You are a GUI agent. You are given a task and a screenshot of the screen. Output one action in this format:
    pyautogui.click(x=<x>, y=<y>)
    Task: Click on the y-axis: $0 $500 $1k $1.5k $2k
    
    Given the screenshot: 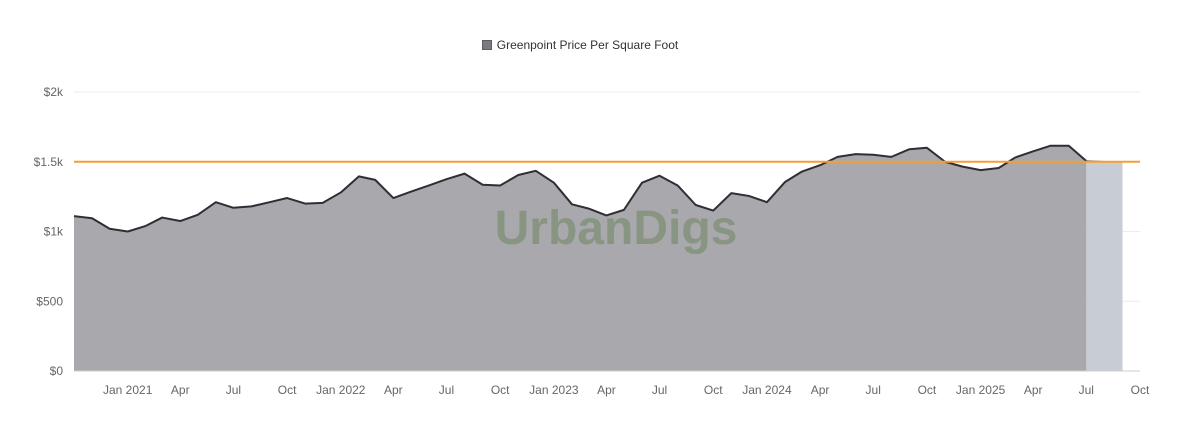 What is the action you would take?
    pyautogui.click(x=49, y=231)
    